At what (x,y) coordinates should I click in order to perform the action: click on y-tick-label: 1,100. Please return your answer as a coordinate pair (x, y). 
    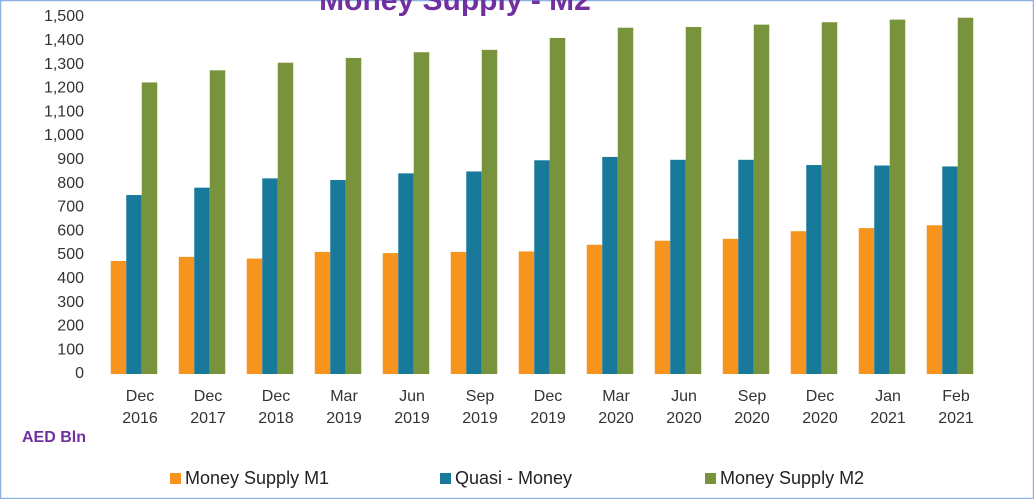
    Looking at the image, I should click on (64, 111).